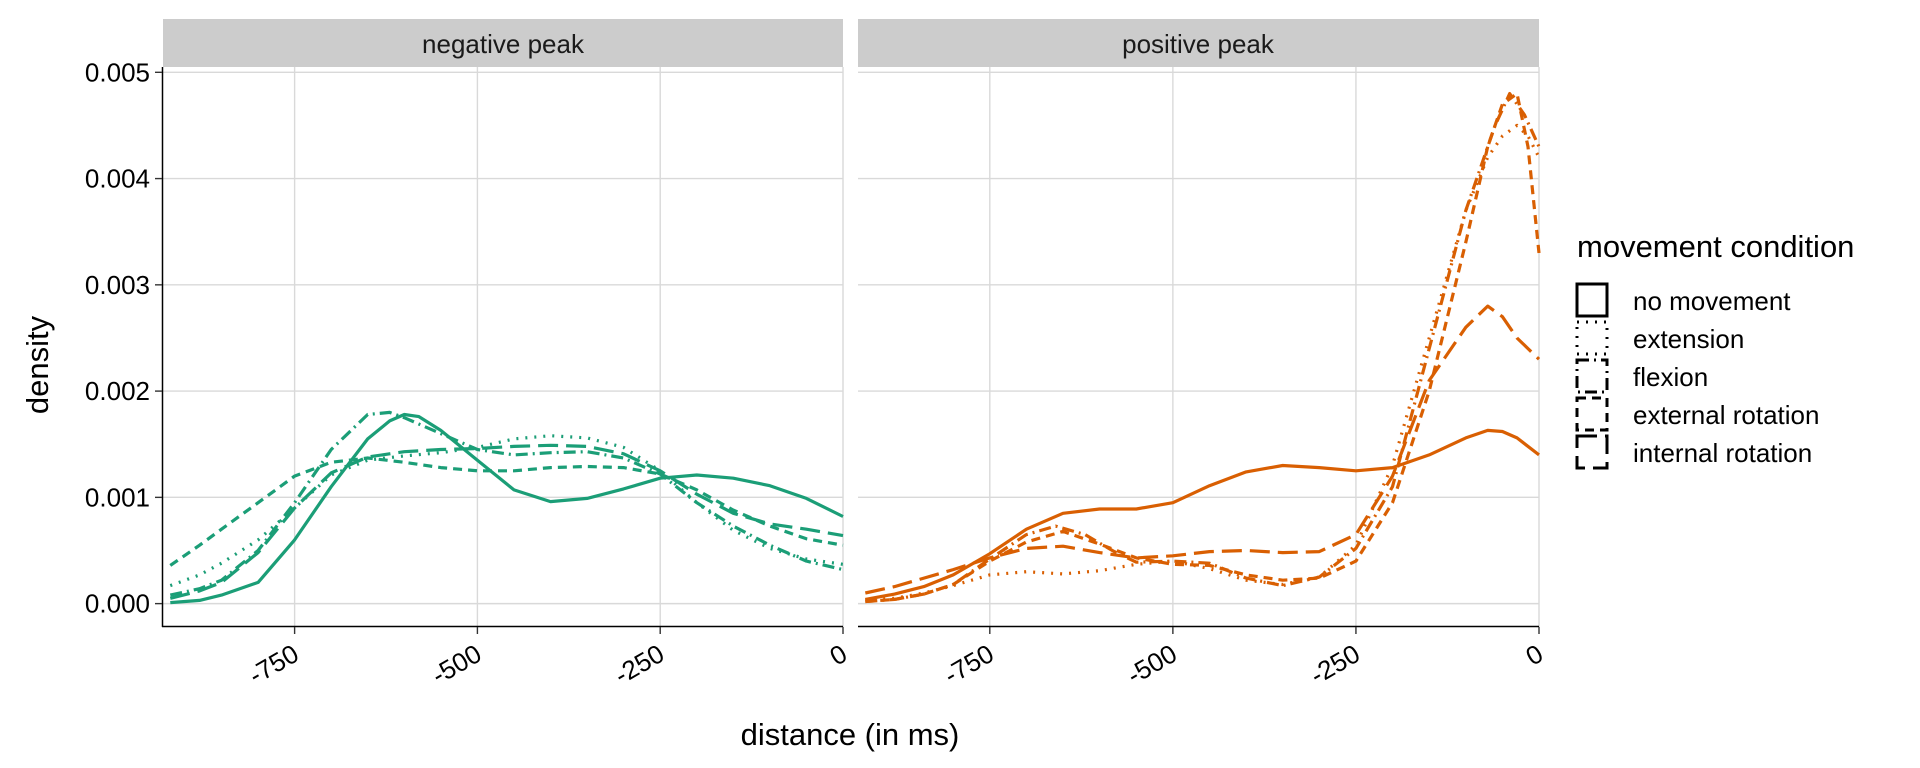  I want to click on legend-item-extension: extension, so click(1659, 338).